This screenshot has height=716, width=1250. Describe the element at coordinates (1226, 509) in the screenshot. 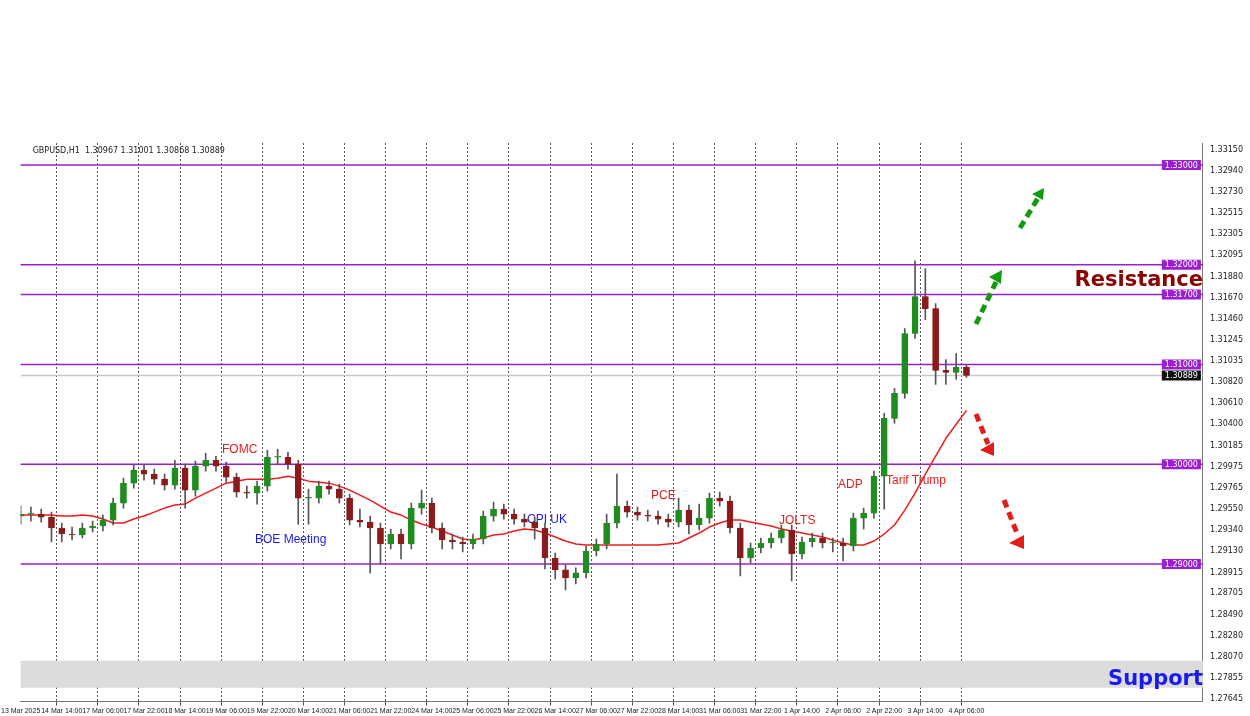

I see `y-tick-label: 1.29550` at that location.